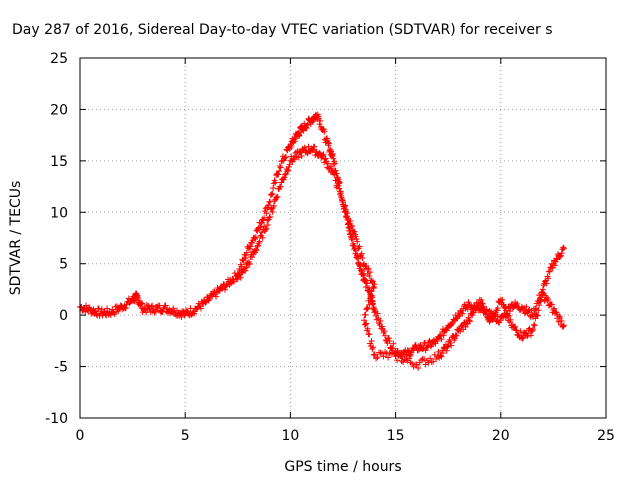 Image resolution: width=640 pixels, height=480 pixels. I want to click on x-tick-label: 25, so click(606, 436).